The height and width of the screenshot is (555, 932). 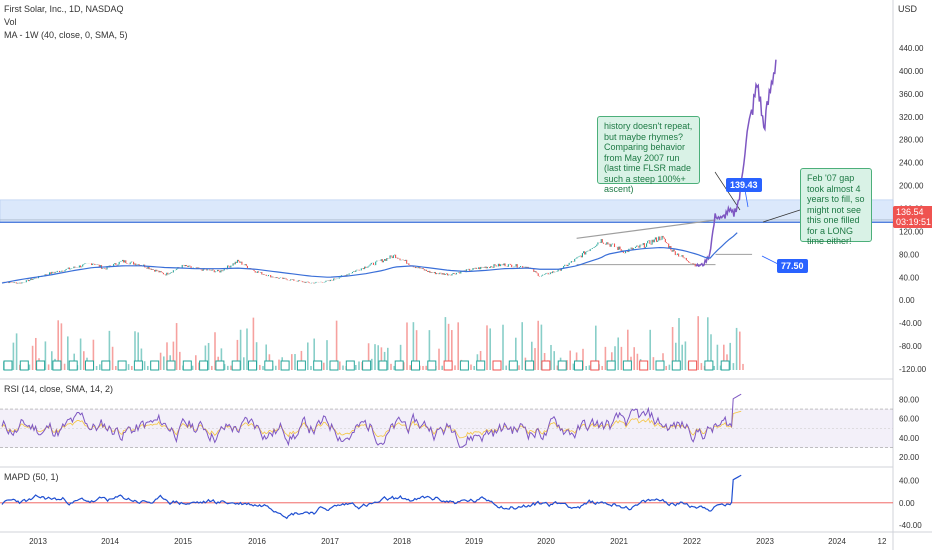 What do you see at coordinates (882, 541) in the screenshot?
I see `date-axis-tick: 12` at bounding box center [882, 541].